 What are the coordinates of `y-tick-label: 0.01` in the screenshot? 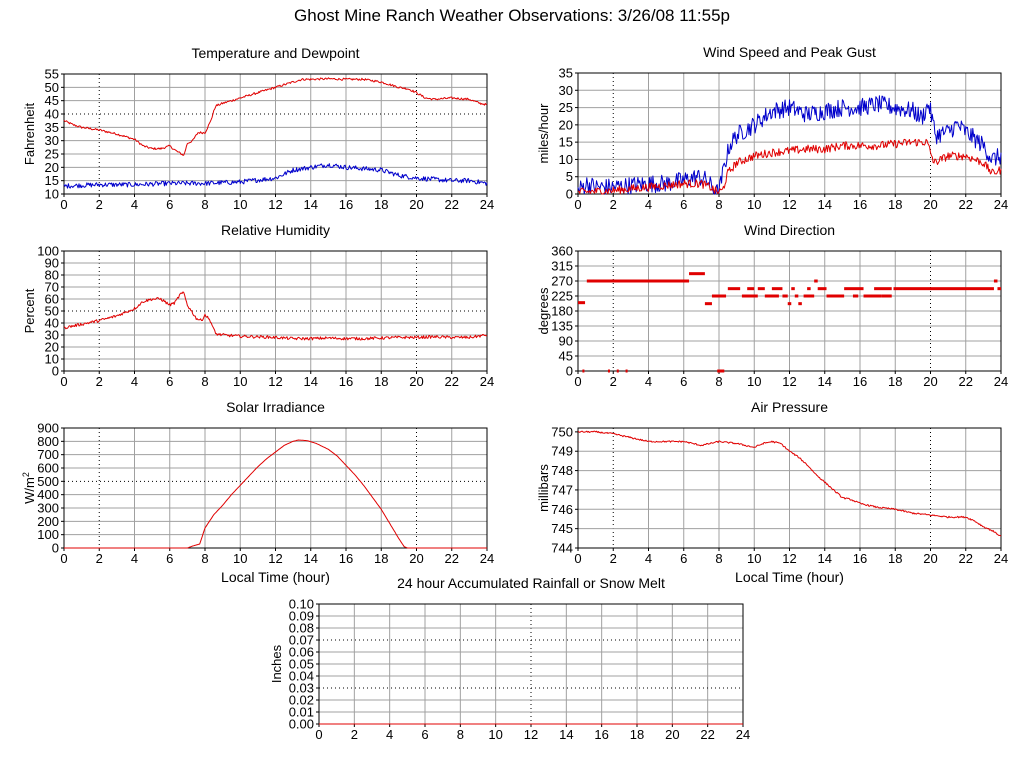 It's located at (301, 712).